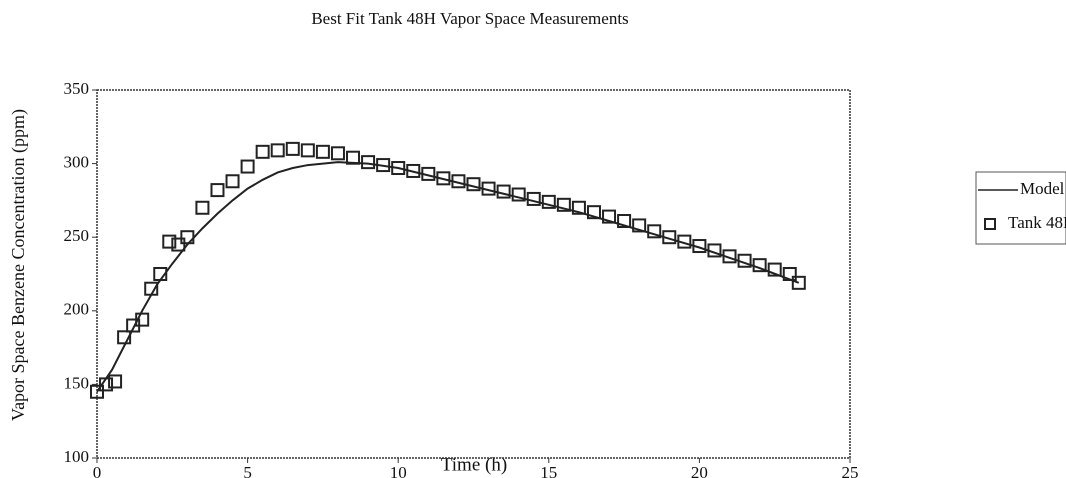 The width and height of the screenshot is (1066, 478). What do you see at coordinates (548, 470) in the screenshot?
I see `x-tick-label: 15` at bounding box center [548, 470].